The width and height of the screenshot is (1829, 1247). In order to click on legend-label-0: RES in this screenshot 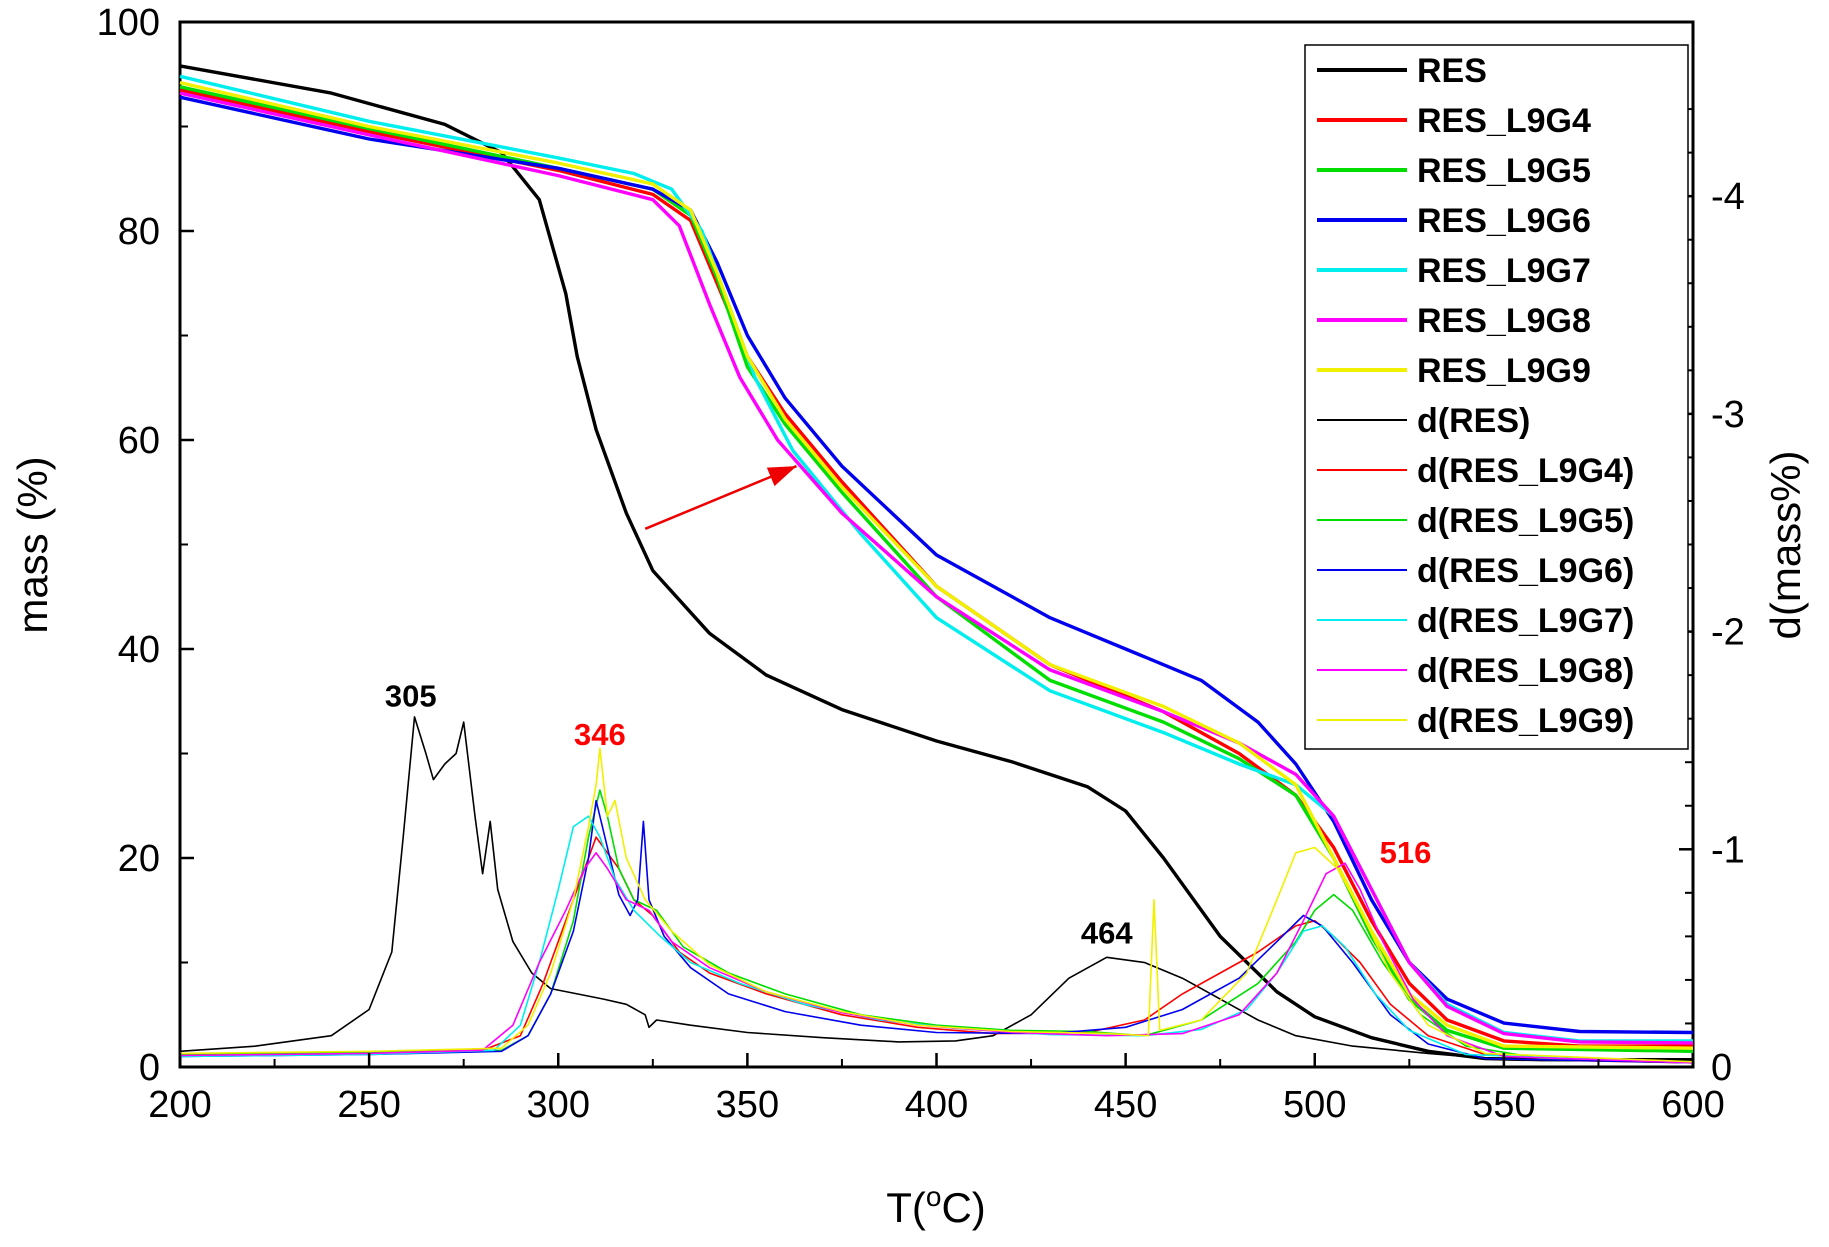, I will do `click(1452, 71)`.